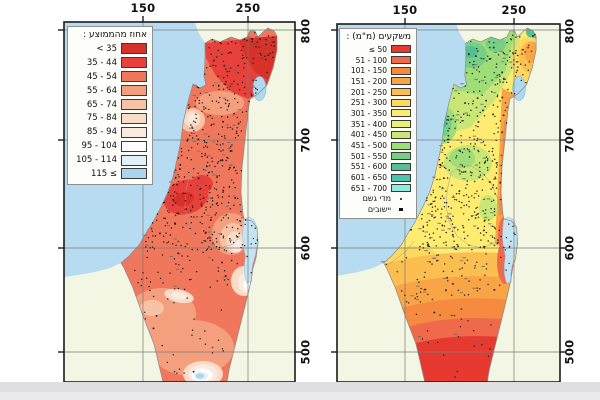 Image resolution: width=600 pixels, height=400 pixels. I want to click on legend-row: 51 - 100, so click(377, 60).